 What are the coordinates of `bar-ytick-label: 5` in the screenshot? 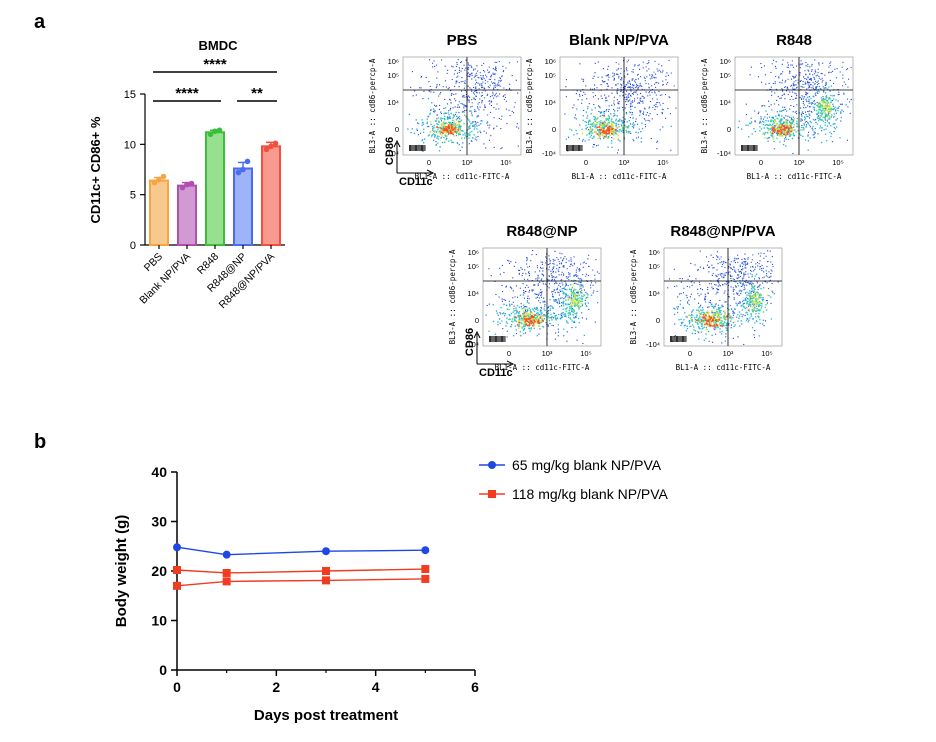 It's located at (133, 196).